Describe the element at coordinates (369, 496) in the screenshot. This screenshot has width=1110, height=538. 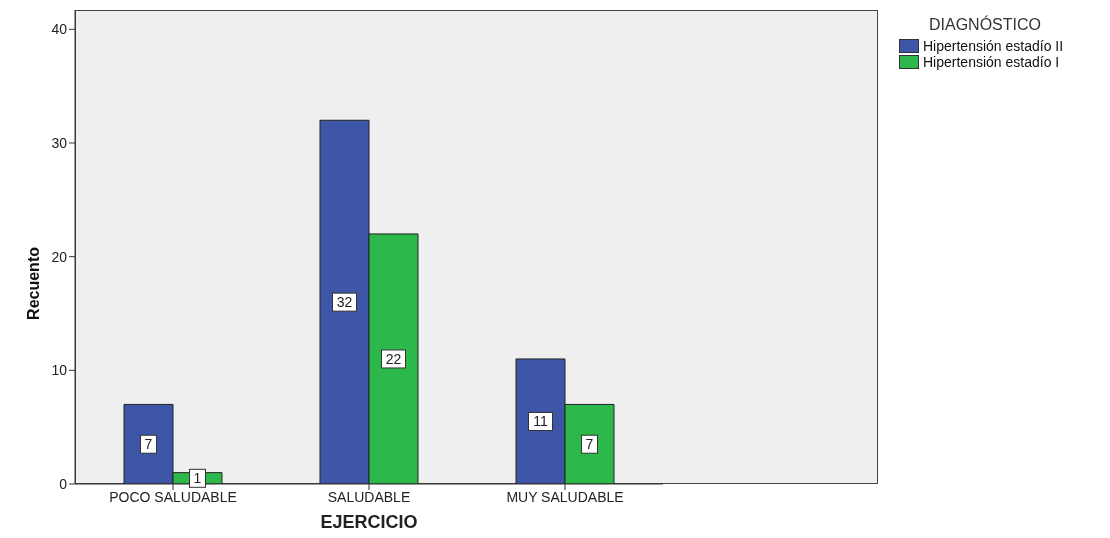
I see `x-tick-label: SALUDABLE` at that location.